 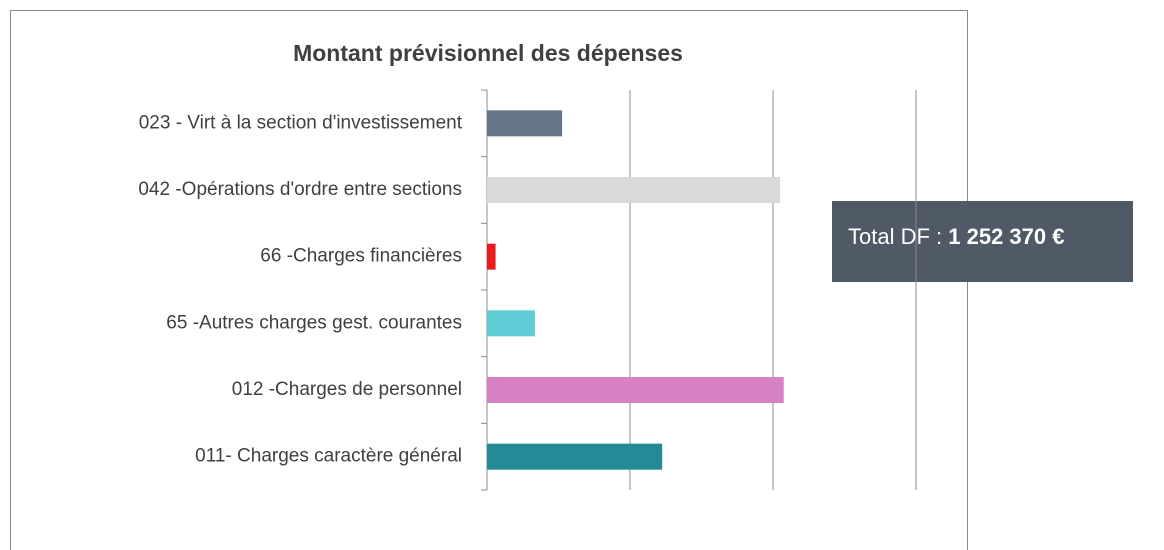 I want to click on y-tick-label: 011- Charges caractère général, so click(x=328, y=456).